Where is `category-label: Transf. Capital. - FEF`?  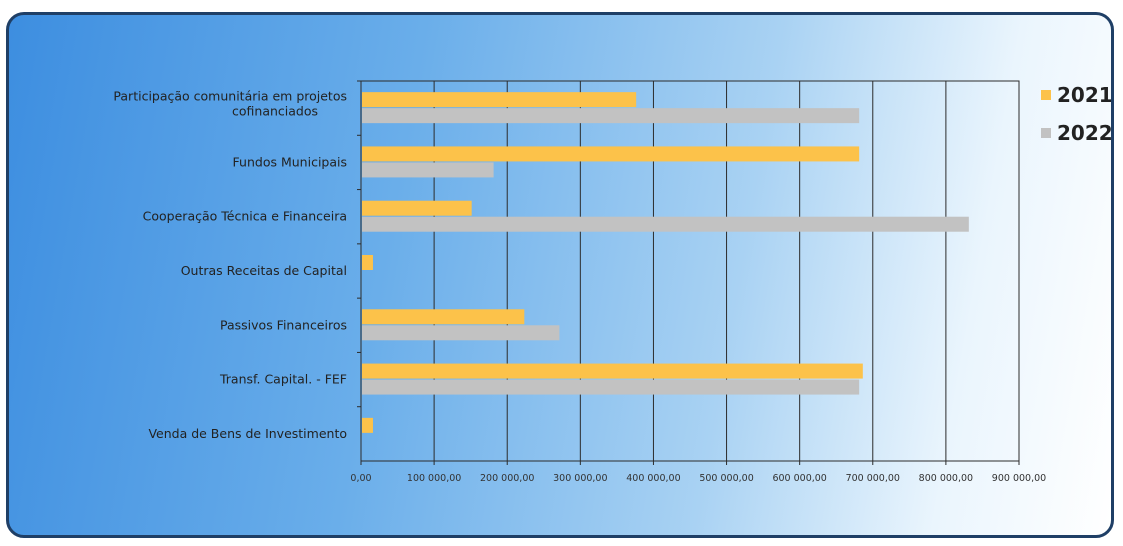
category-label: Transf. Capital. - FEF is located at coordinates (283, 379).